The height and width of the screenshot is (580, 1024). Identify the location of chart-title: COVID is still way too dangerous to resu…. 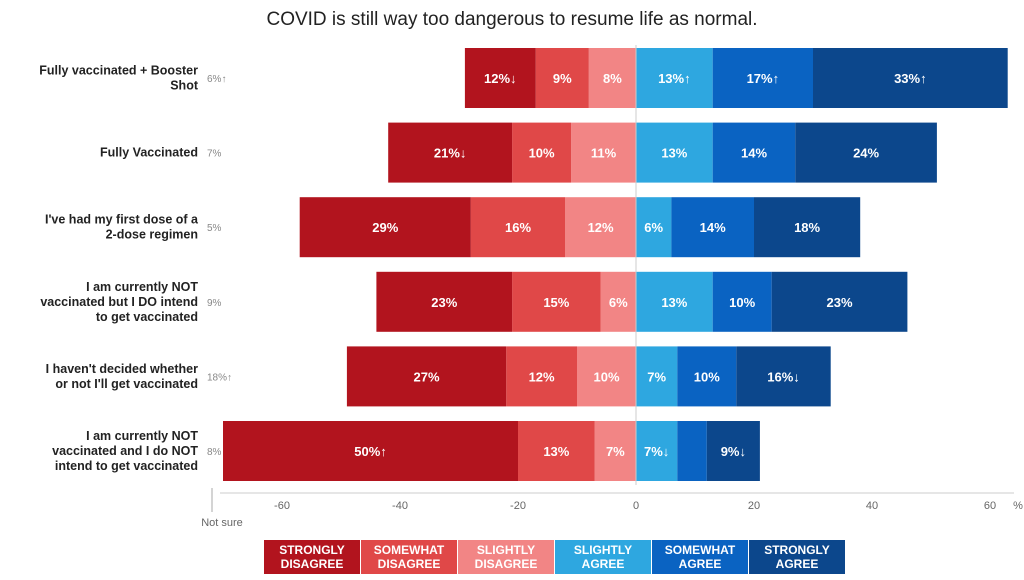
(511, 19).